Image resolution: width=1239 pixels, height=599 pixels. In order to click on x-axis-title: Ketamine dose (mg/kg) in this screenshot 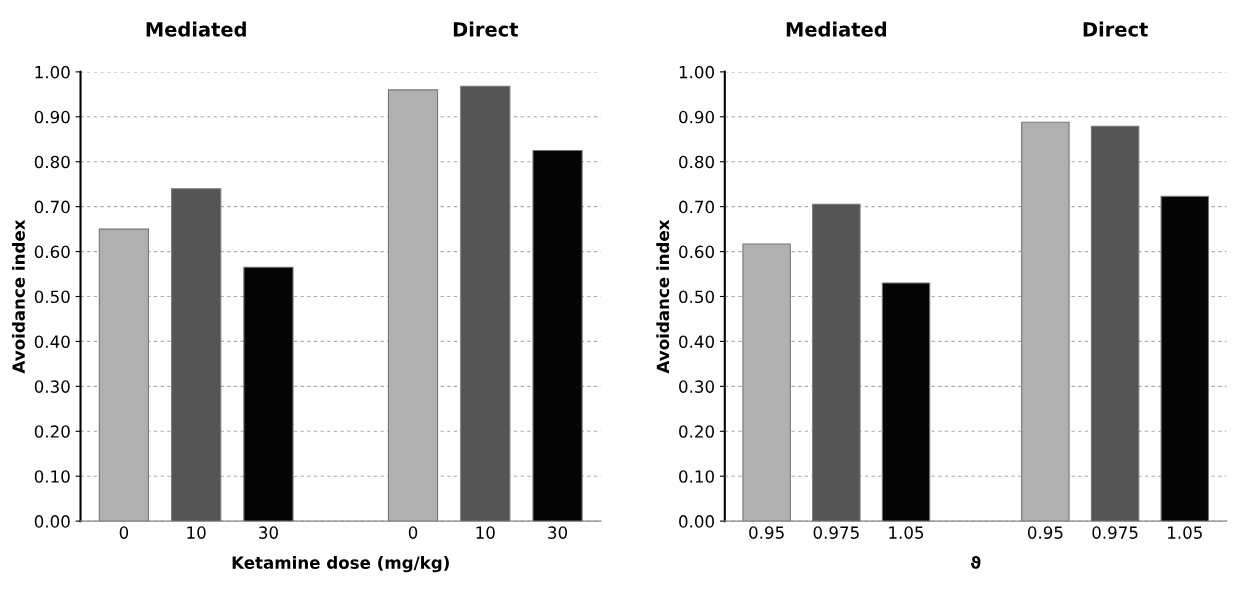, I will do `click(340, 564)`.